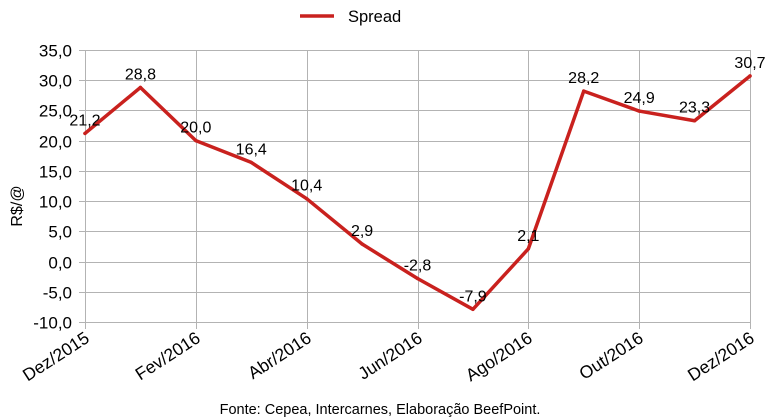 The height and width of the screenshot is (420, 775). What do you see at coordinates (55, 172) in the screenshot?
I see `y-tick-label: 15,0` at bounding box center [55, 172].